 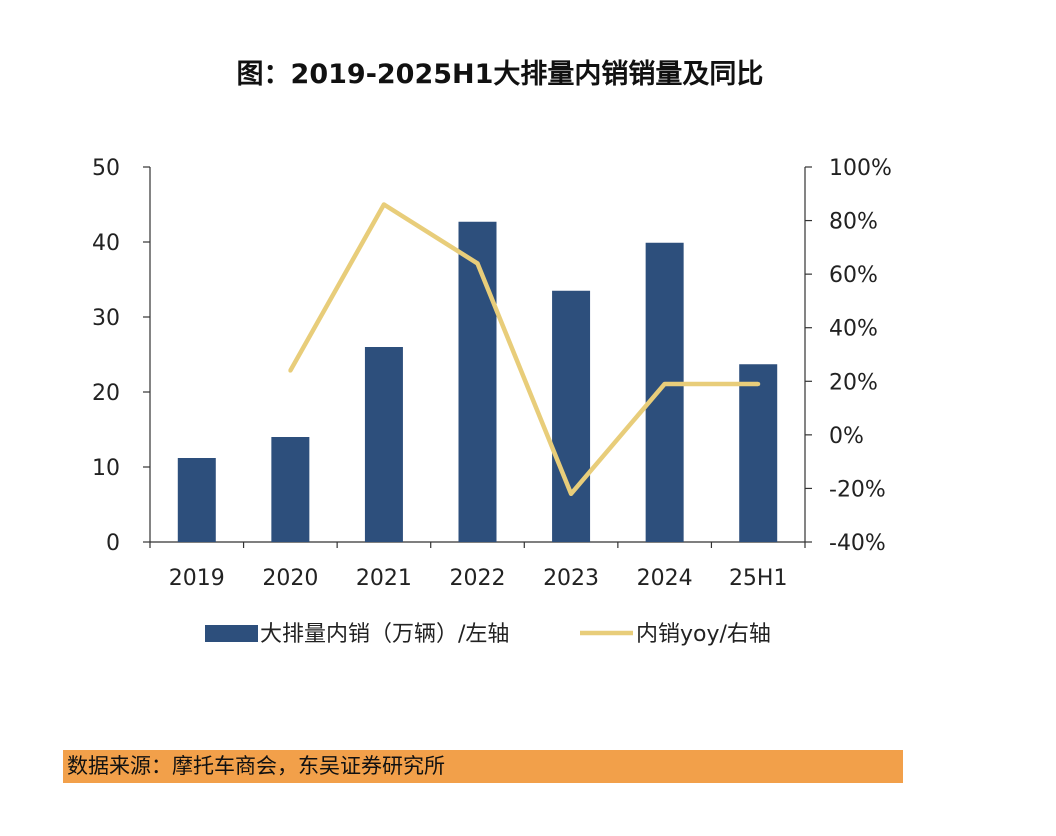 I want to click on x-tick-label: 2022, so click(x=478, y=578).